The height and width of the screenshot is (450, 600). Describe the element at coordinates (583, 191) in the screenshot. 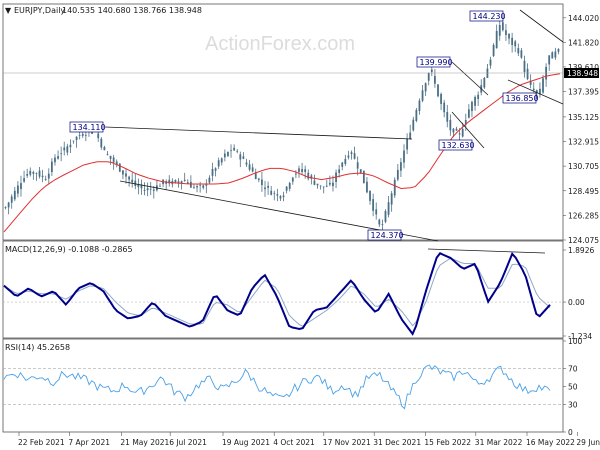

I see `price-tick-label: 128.495` at that location.